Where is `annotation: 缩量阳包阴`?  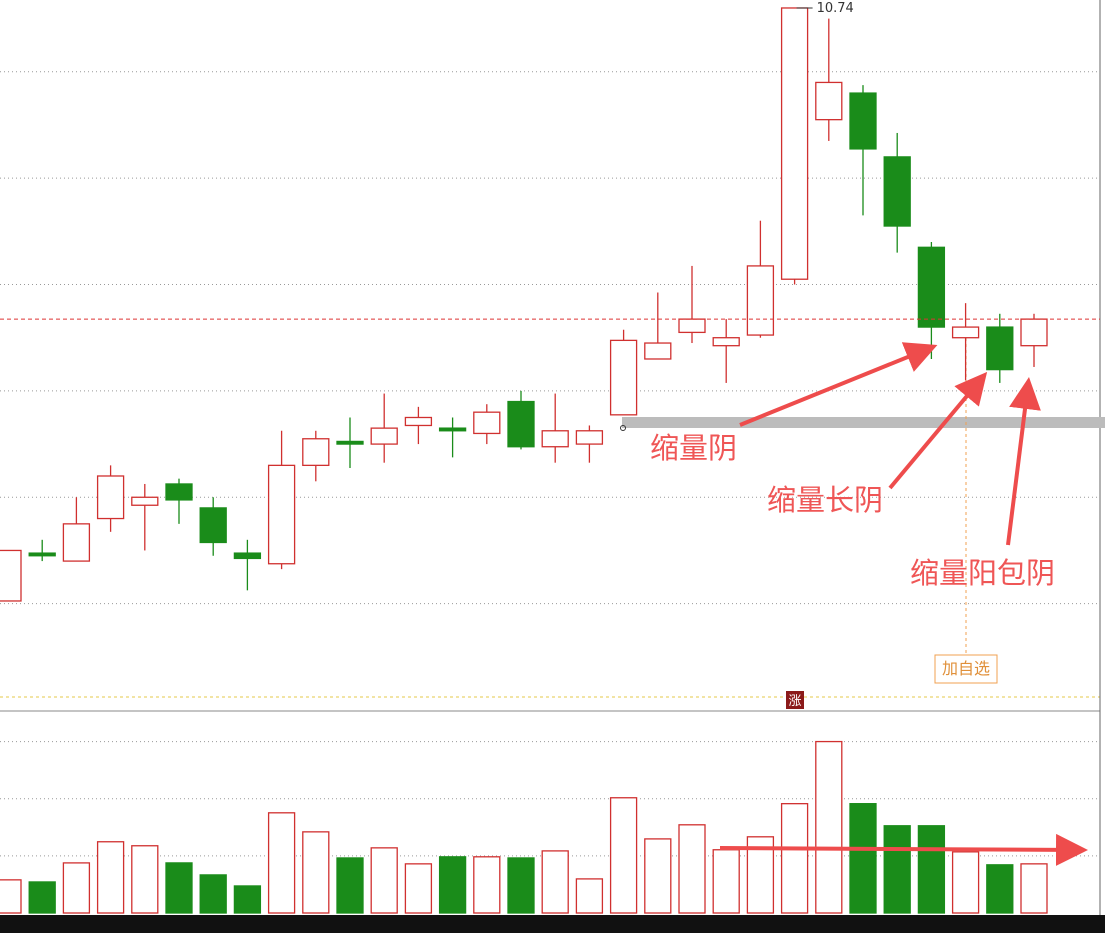 annotation: 缩量阳包阴 is located at coordinates (982, 573).